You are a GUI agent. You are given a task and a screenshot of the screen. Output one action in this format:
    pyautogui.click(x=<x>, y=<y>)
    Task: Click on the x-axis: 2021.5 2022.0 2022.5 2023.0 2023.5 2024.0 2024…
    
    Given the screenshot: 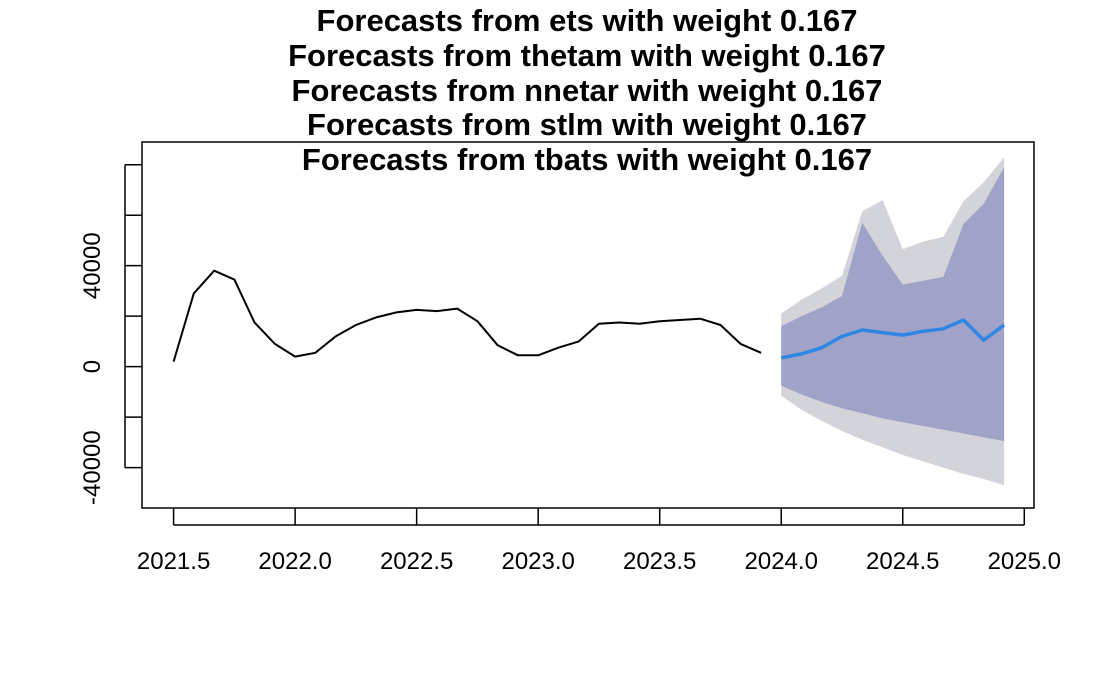 What is the action you would take?
    pyautogui.click(x=599, y=541)
    